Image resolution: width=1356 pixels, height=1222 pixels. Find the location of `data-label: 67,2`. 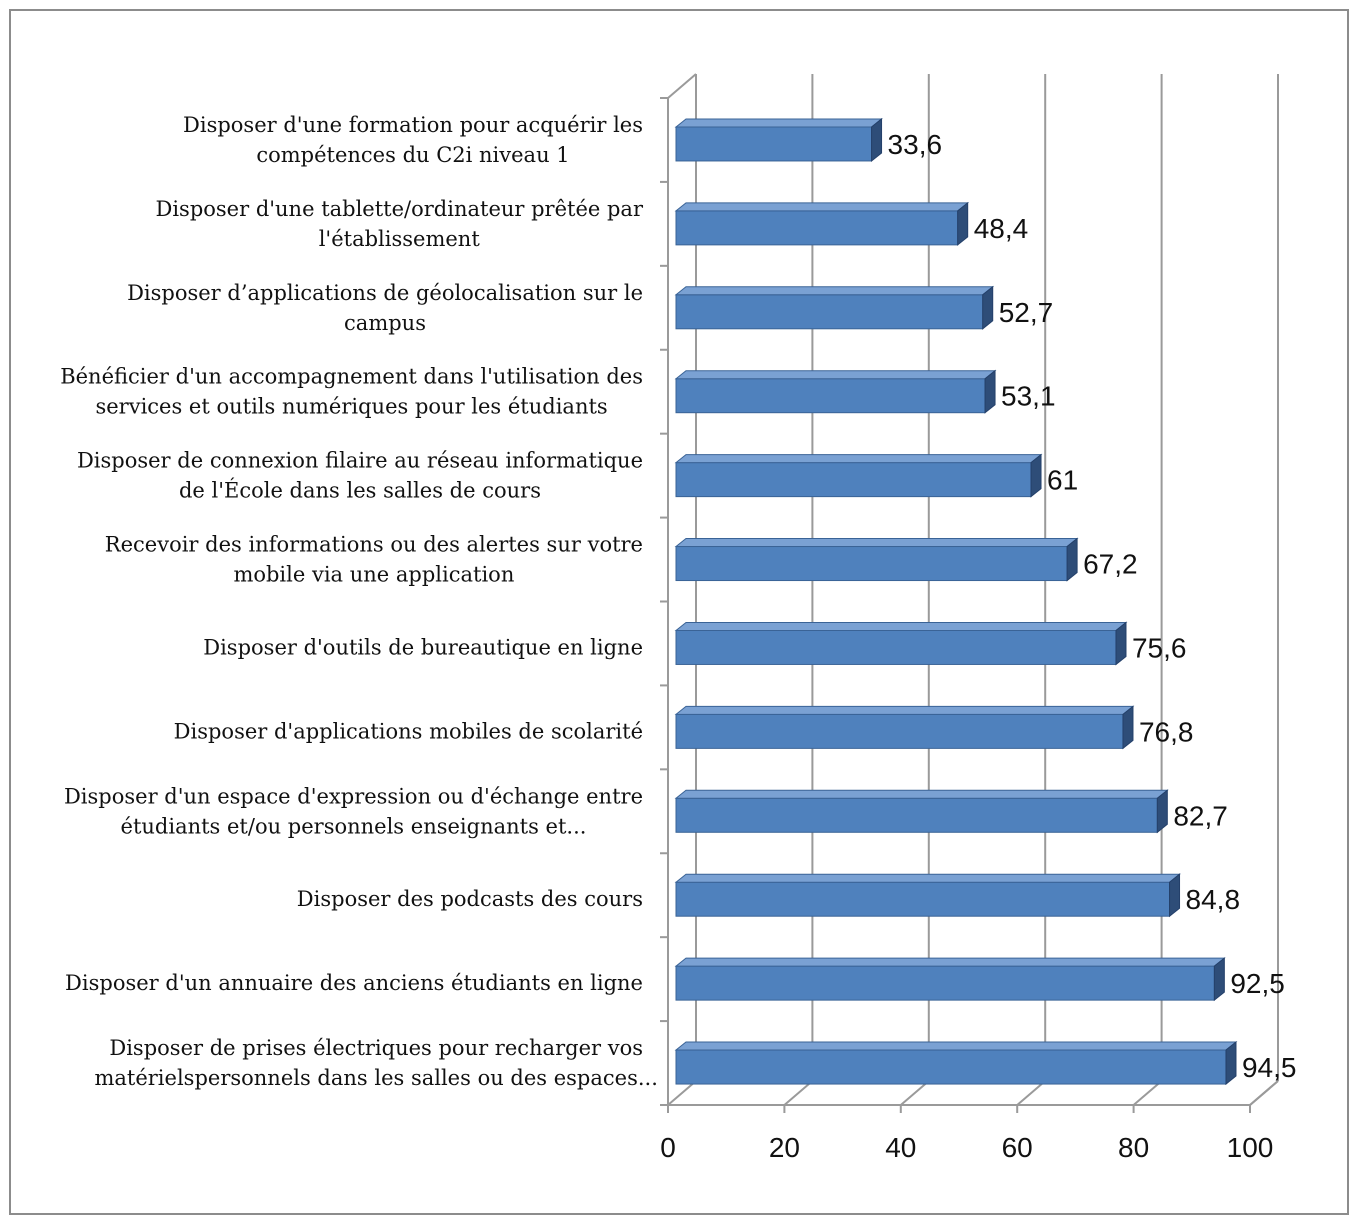

data-label: 67,2 is located at coordinates (1110, 564).